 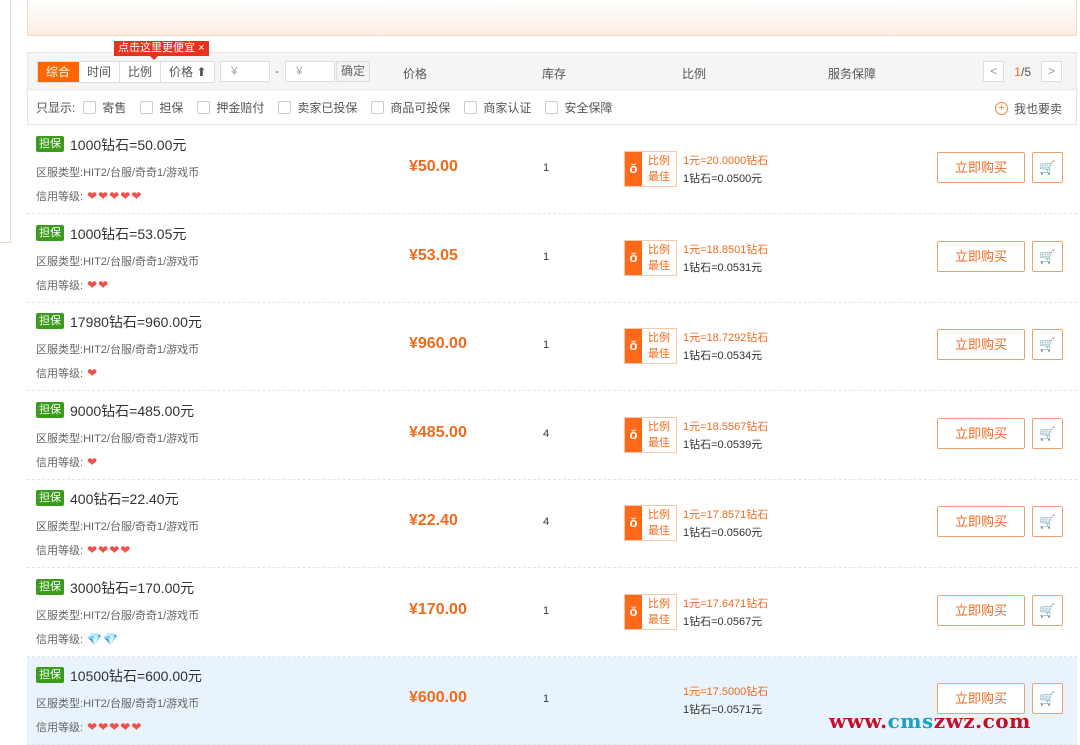 I want to click on ratio-diamond: 1钻石=0.0571元, so click(x=723, y=710).